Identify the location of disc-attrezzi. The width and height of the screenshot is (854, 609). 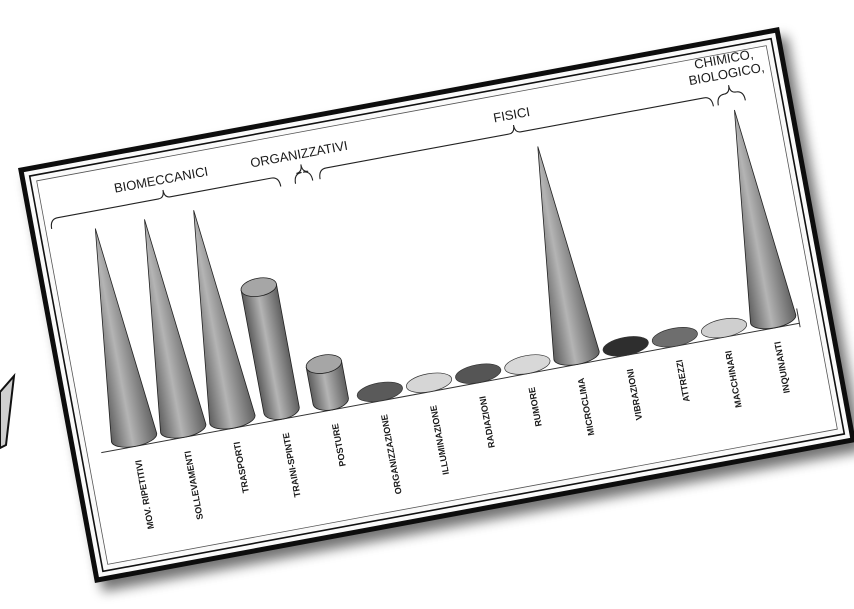
(674, 337).